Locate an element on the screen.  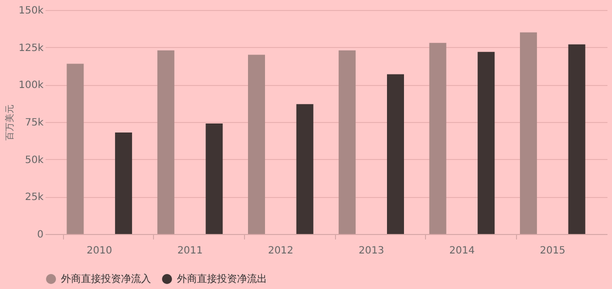
legend-label: 外商直接投资净流出 is located at coordinates (222, 279).